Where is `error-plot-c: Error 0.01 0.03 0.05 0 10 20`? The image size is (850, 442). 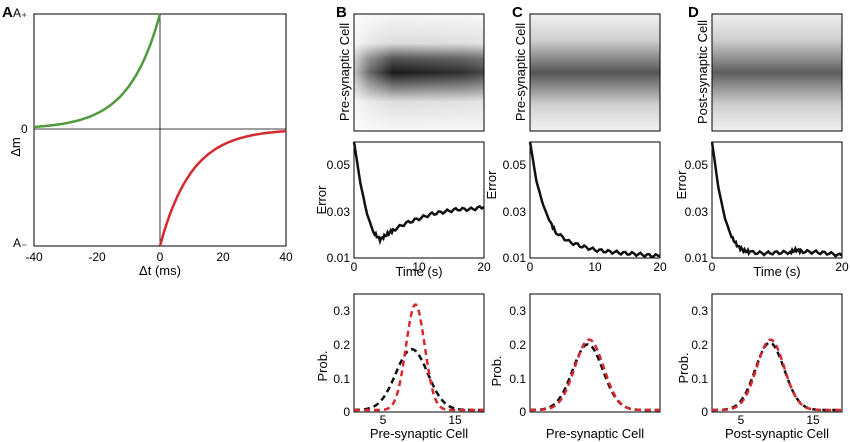 error-plot-c: Error 0.01 0.03 0.05 0 10 20 is located at coordinates (575, 207).